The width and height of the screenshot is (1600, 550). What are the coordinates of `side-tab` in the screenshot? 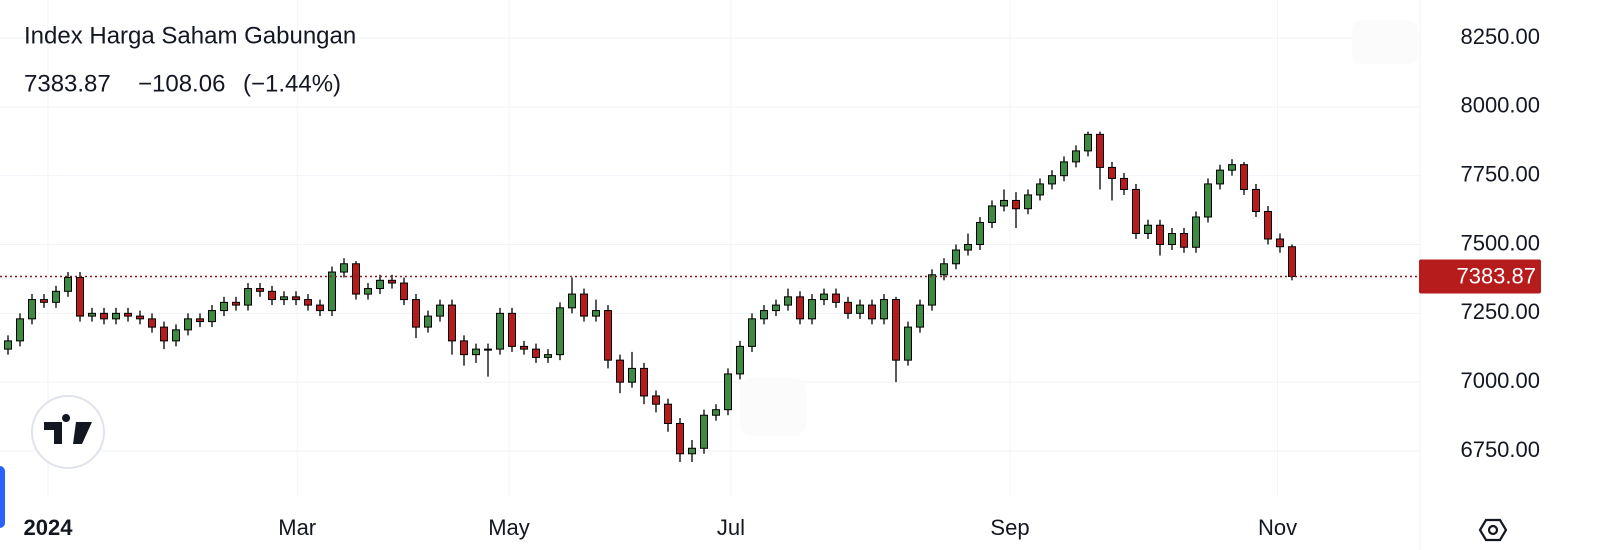 It's located at (2, 497).